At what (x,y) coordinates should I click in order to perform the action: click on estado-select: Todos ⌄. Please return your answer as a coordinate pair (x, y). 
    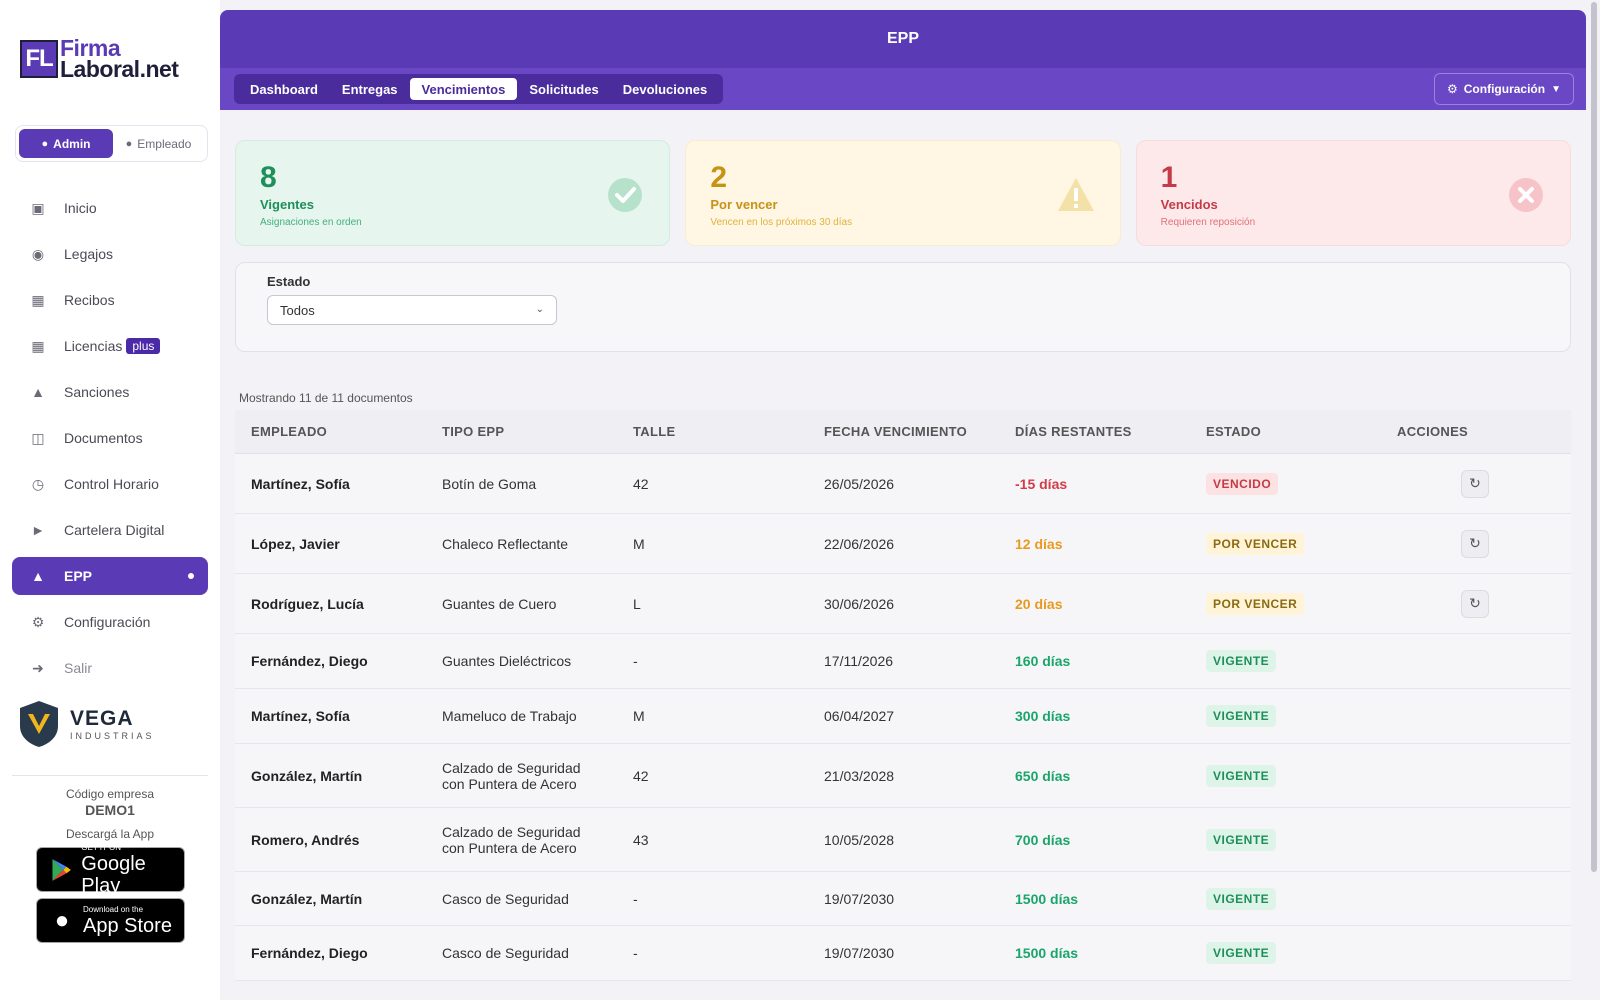
    Looking at the image, I should click on (412, 310).